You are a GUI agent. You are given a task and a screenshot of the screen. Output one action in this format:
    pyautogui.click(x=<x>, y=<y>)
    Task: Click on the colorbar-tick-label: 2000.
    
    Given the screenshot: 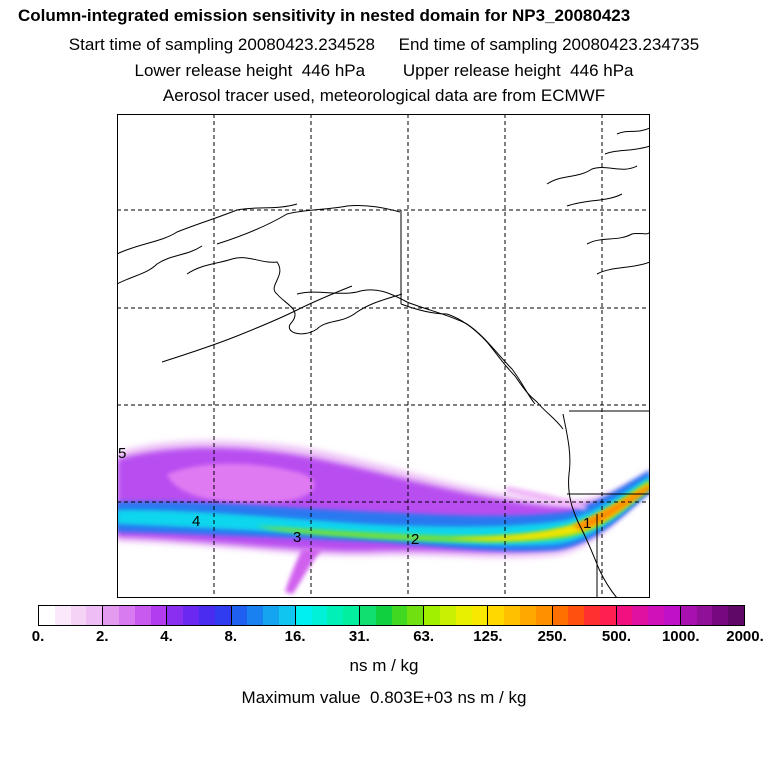 What is the action you would take?
    pyautogui.click(x=745, y=636)
    